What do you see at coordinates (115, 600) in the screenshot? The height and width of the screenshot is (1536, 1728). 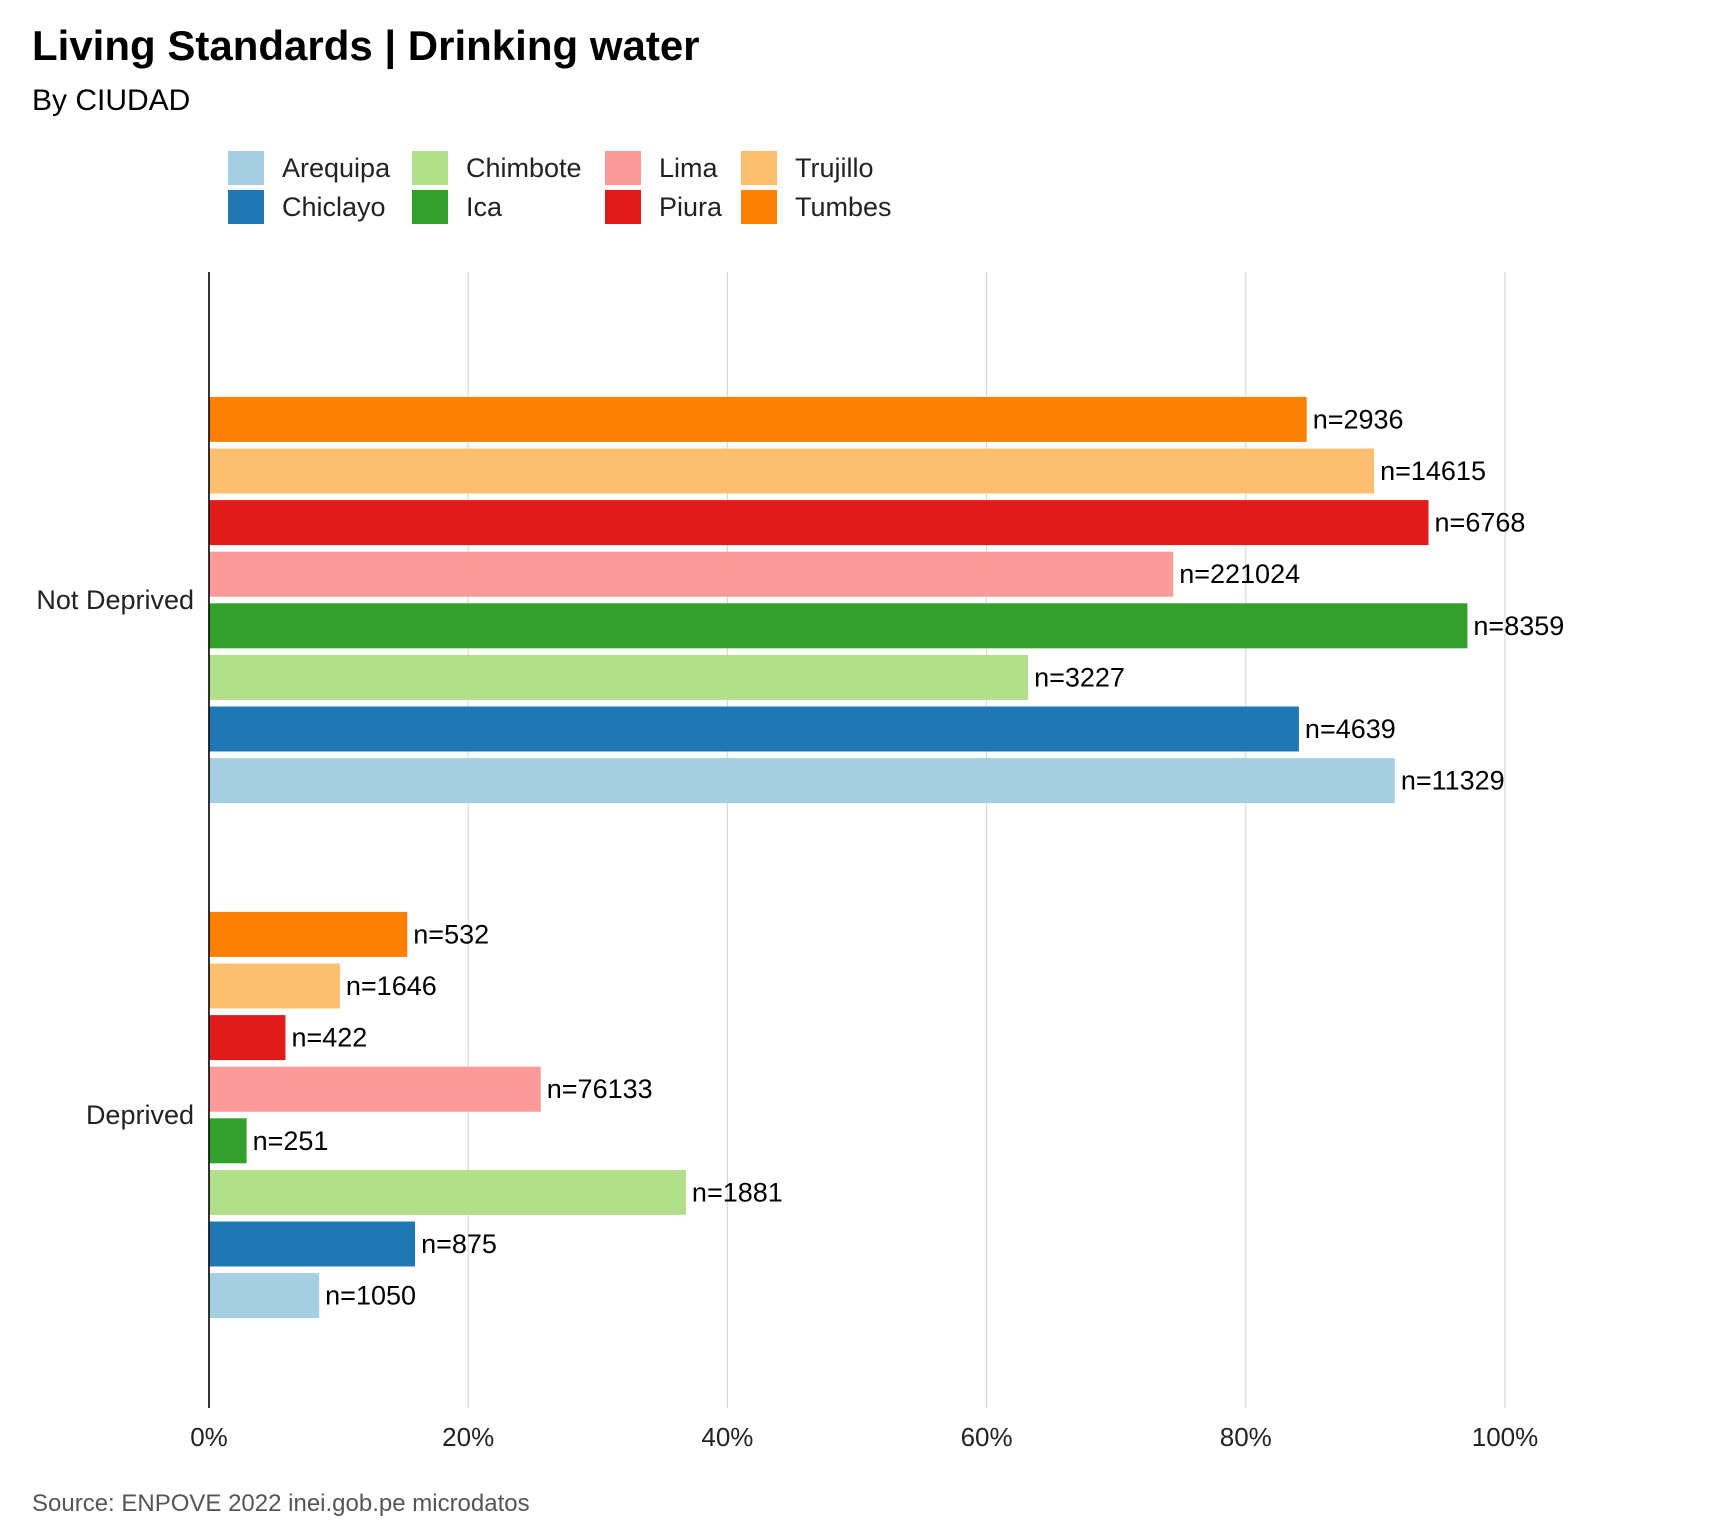 I see `y-tick-label-not-deprived: Not Deprived` at bounding box center [115, 600].